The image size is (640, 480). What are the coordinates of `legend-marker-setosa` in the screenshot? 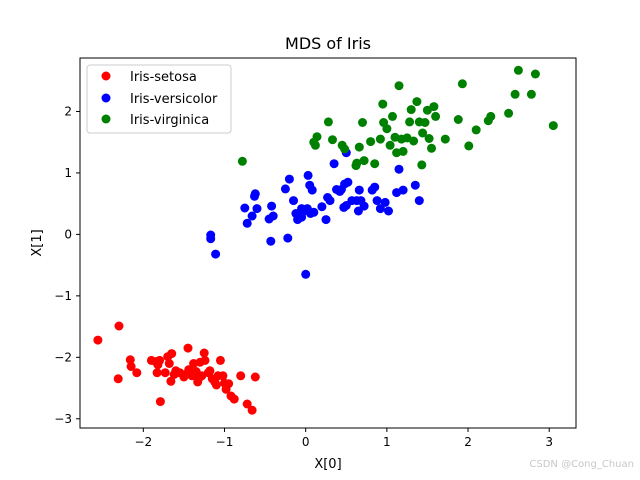 It's located at (106, 76).